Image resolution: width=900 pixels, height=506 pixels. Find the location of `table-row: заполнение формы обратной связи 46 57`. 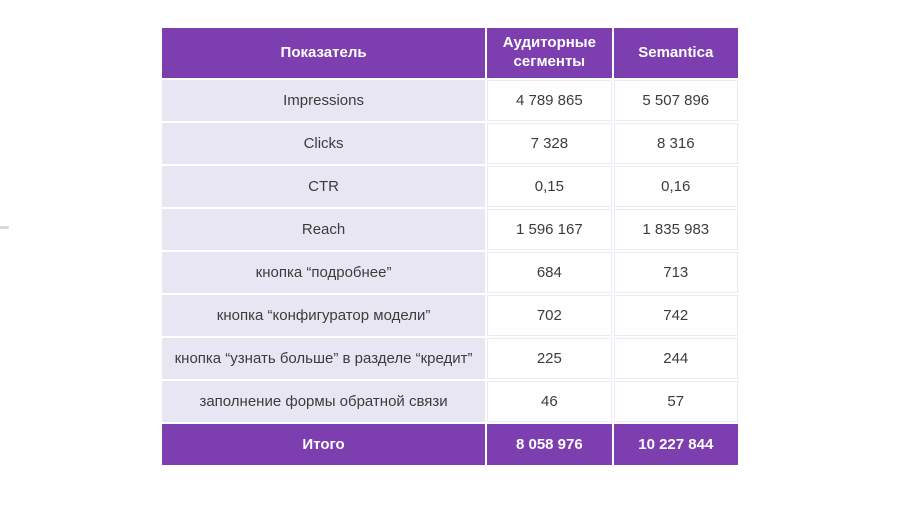

table-row: заполнение формы обратной связи 46 57 is located at coordinates (450, 401).